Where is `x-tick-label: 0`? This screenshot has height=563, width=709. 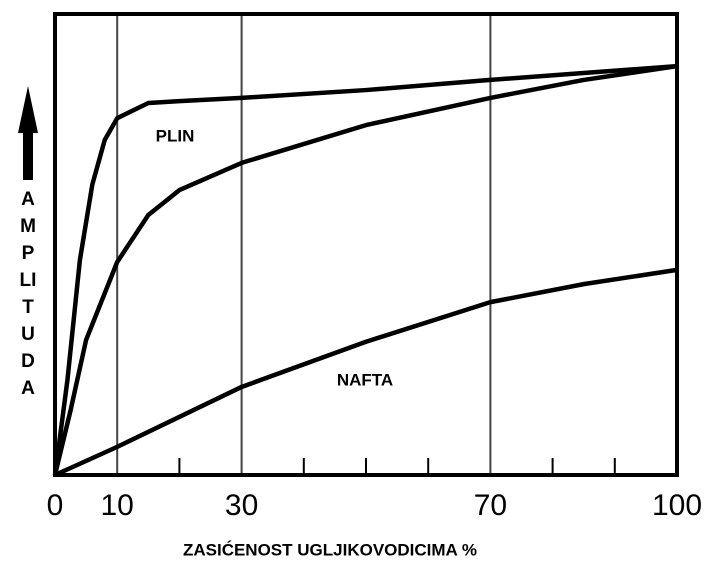 x-tick-label: 0 is located at coordinates (55, 505).